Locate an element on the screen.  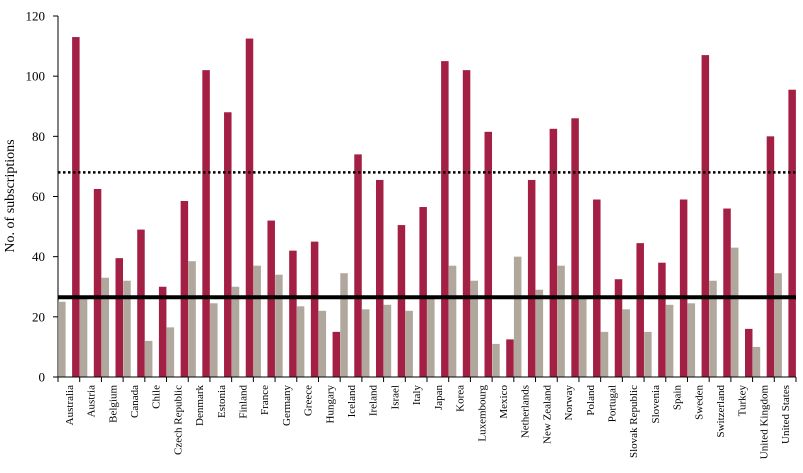
x-tick-label: Denmark is located at coordinates (200, 405).